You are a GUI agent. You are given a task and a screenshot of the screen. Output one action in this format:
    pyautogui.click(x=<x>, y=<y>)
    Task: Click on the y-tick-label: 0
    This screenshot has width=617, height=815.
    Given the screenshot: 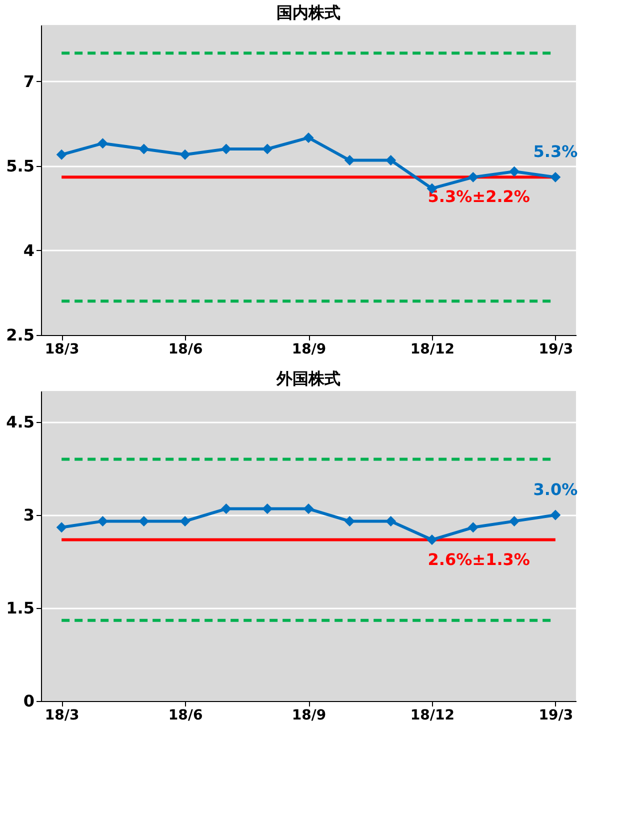 What is the action you would take?
    pyautogui.click(x=28, y=701)
    